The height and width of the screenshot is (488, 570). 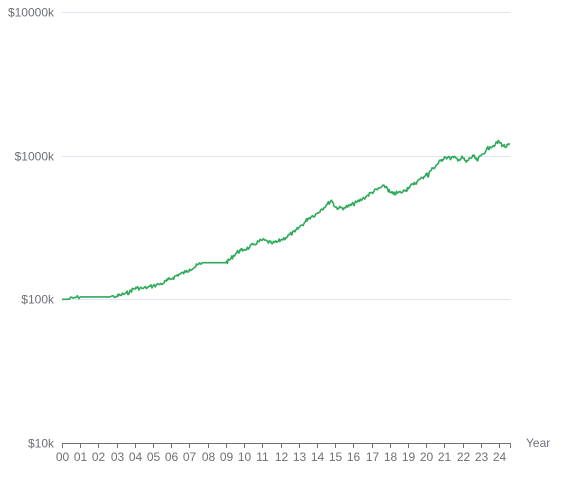 What do you see at coordinates (373, 457) in the screenshot?
I see `x-tick-label: 17` at bounding box center [373, 457].